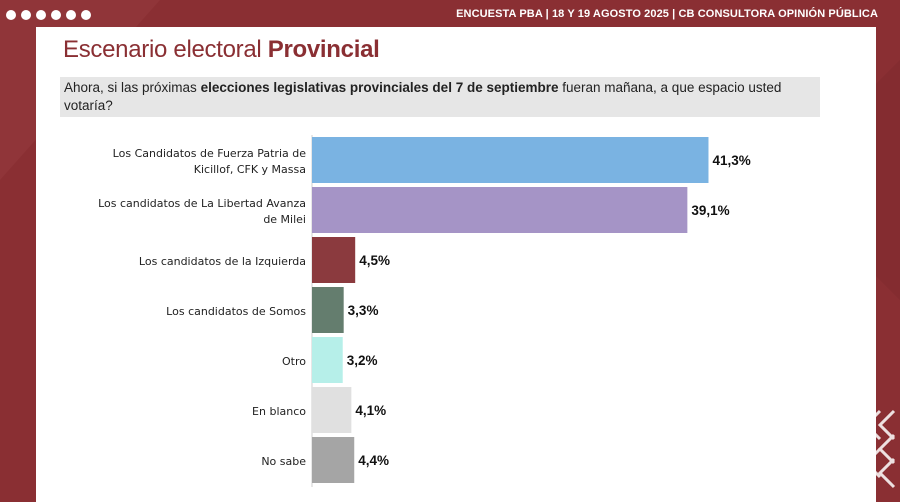 This screenshot has height=502, width=900. What do you see at coordinates (236, 311) in the screenshot?
I see `category-label: Los candidatos de Somos` at bounding box center [236, 311].